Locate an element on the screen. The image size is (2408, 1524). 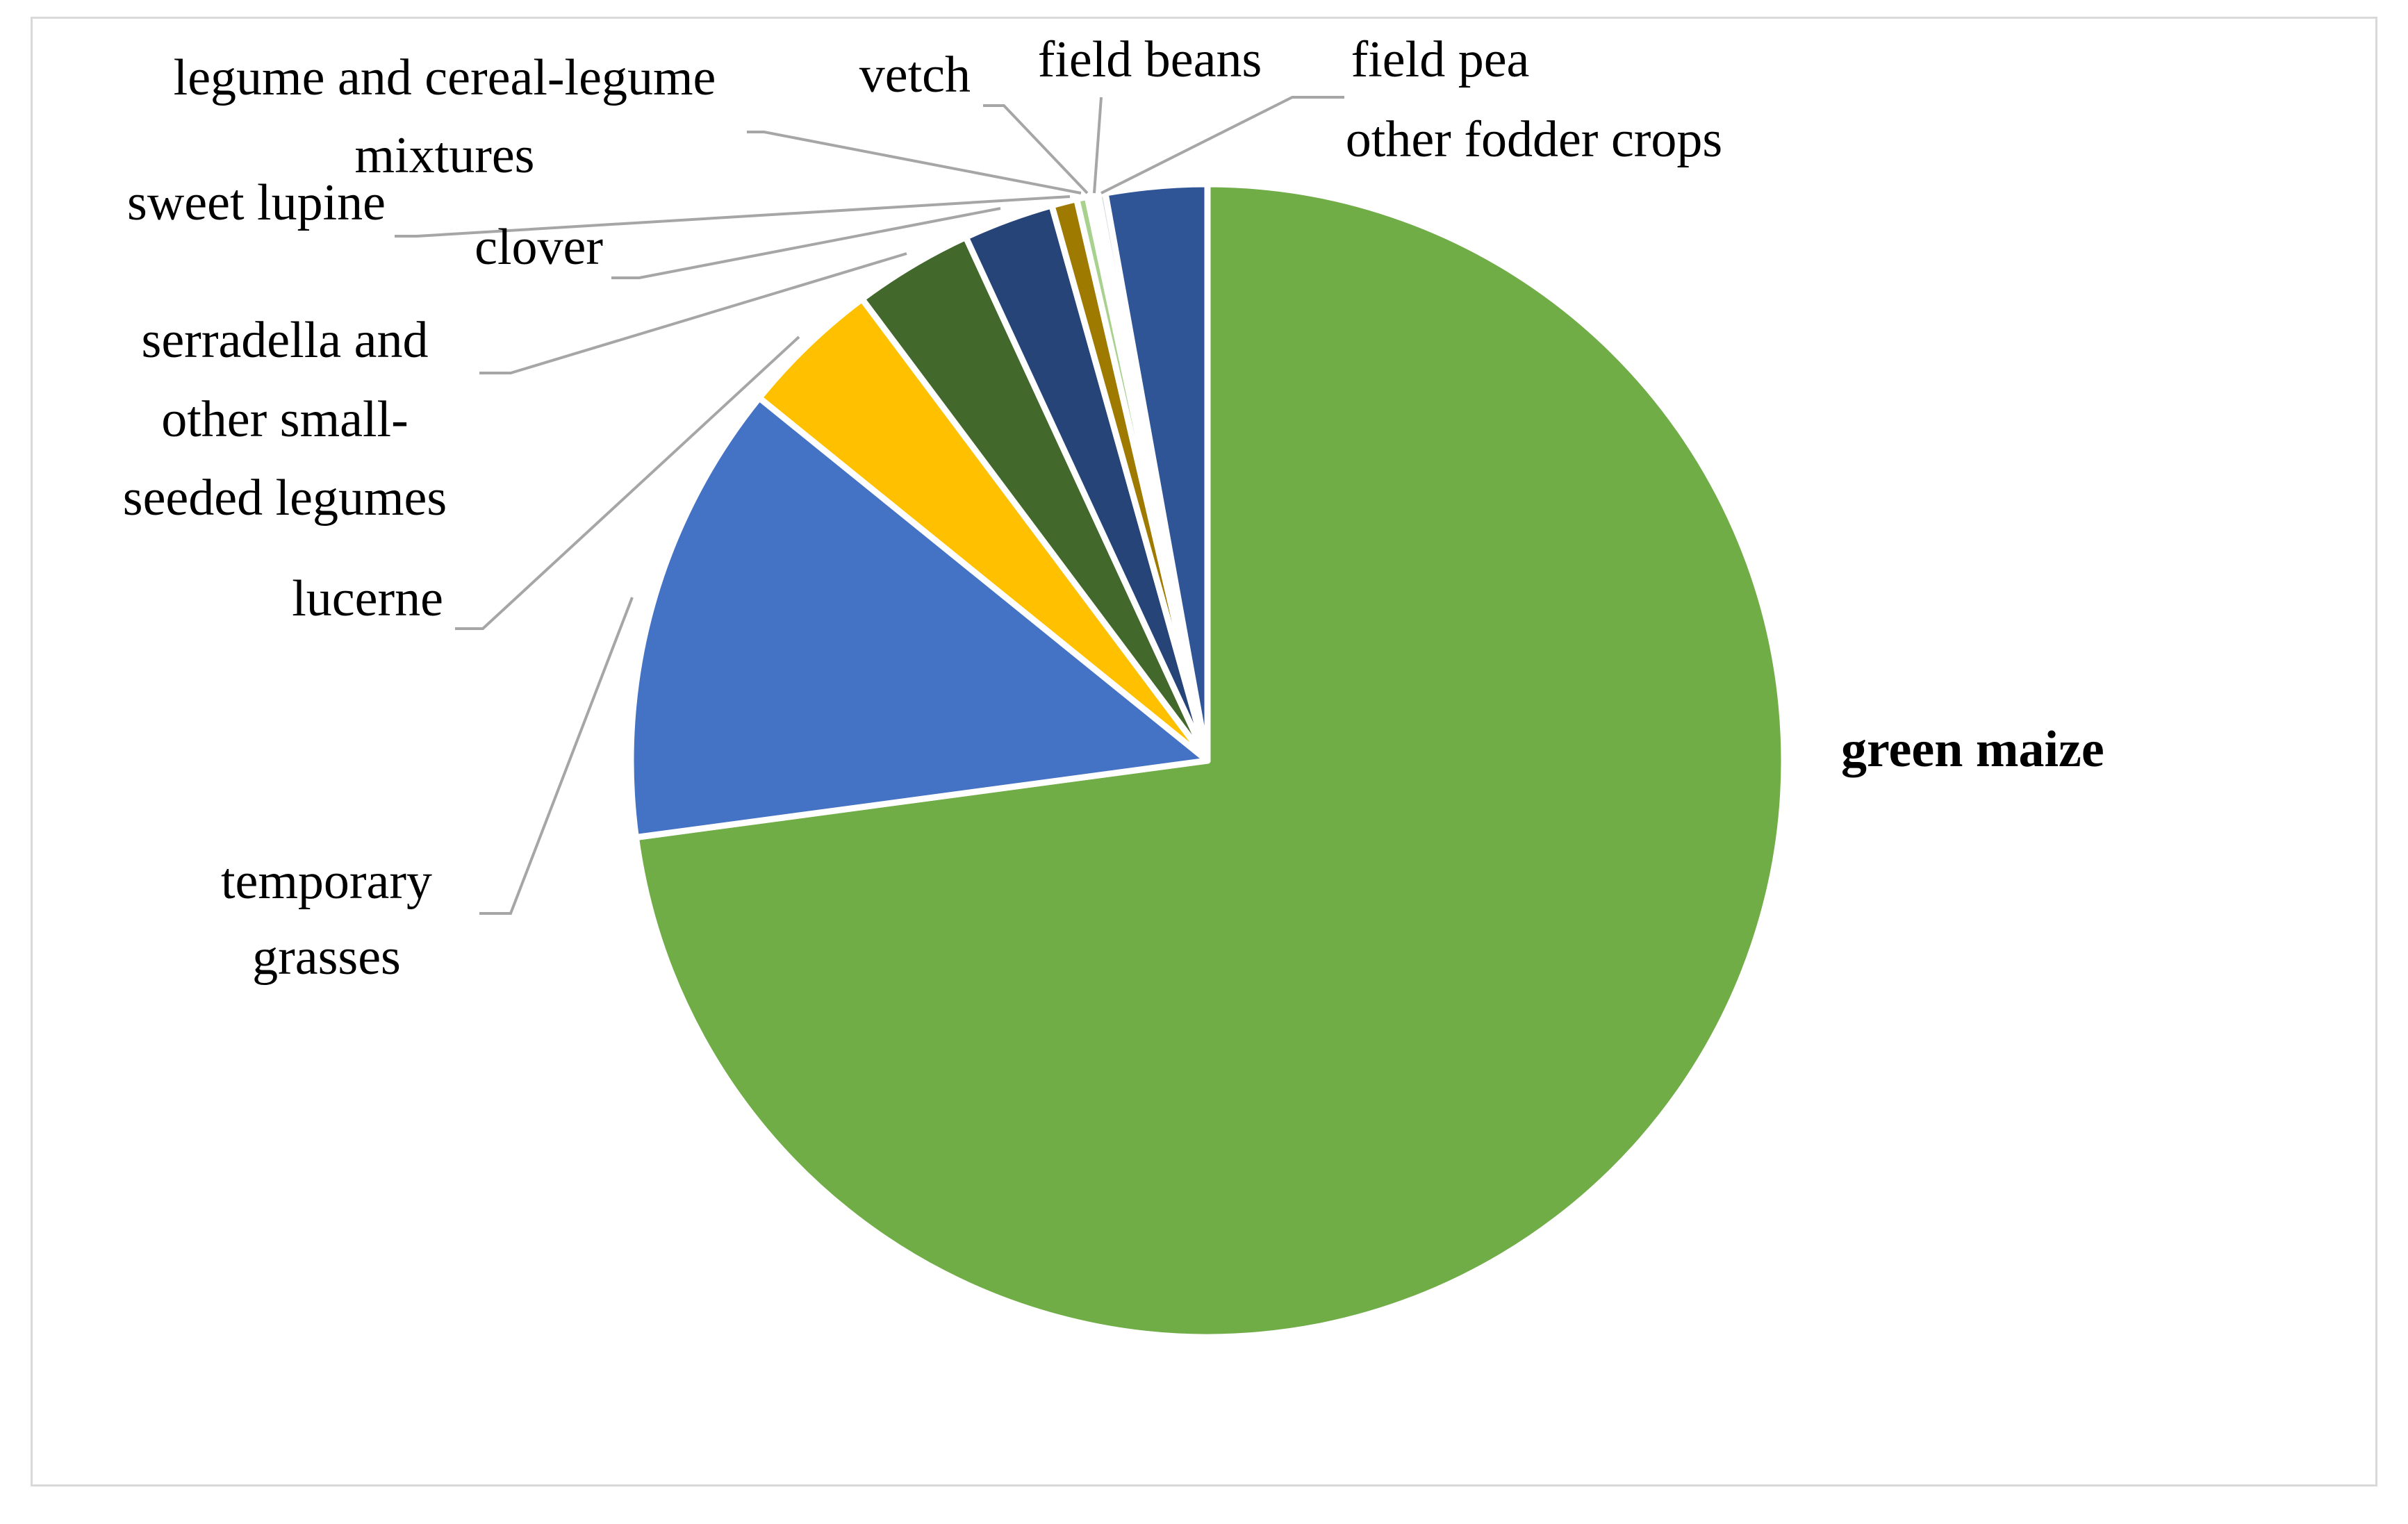
label-serradella-and-other-small-seeded-legumes-line-1: serradella and is located at coordinates (285, 340).